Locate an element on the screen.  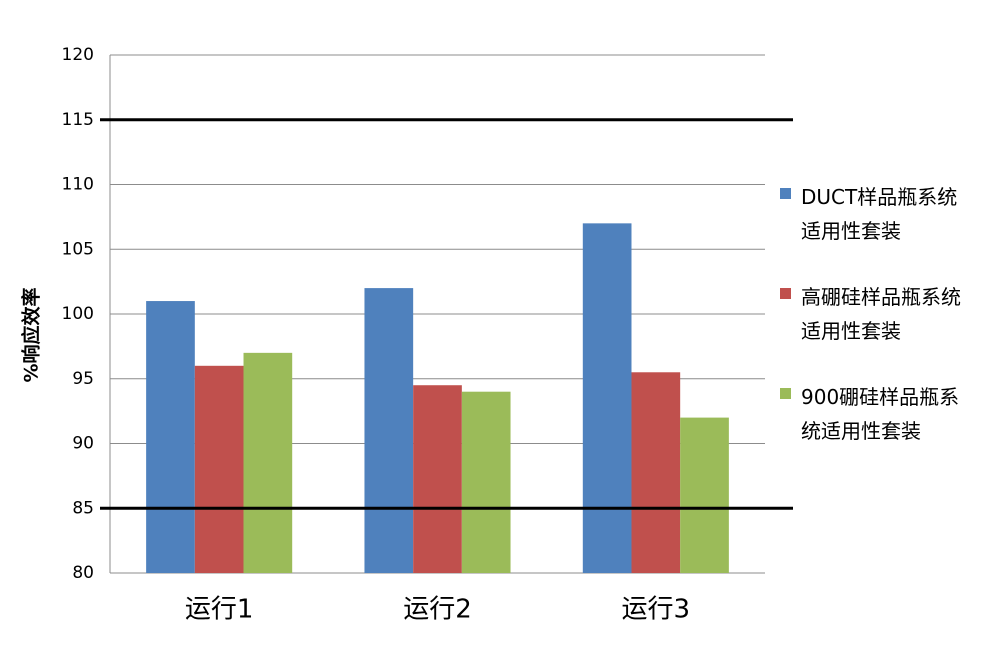
legend-label: 高硼硅样品瓶系统适用性套装 is located at coordinates (881, 314).